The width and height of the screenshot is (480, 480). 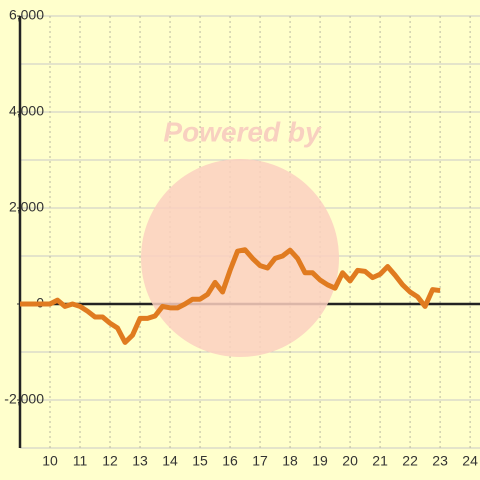 I want to click on y-tick-label: 4,000, so click(x=26, y=111).